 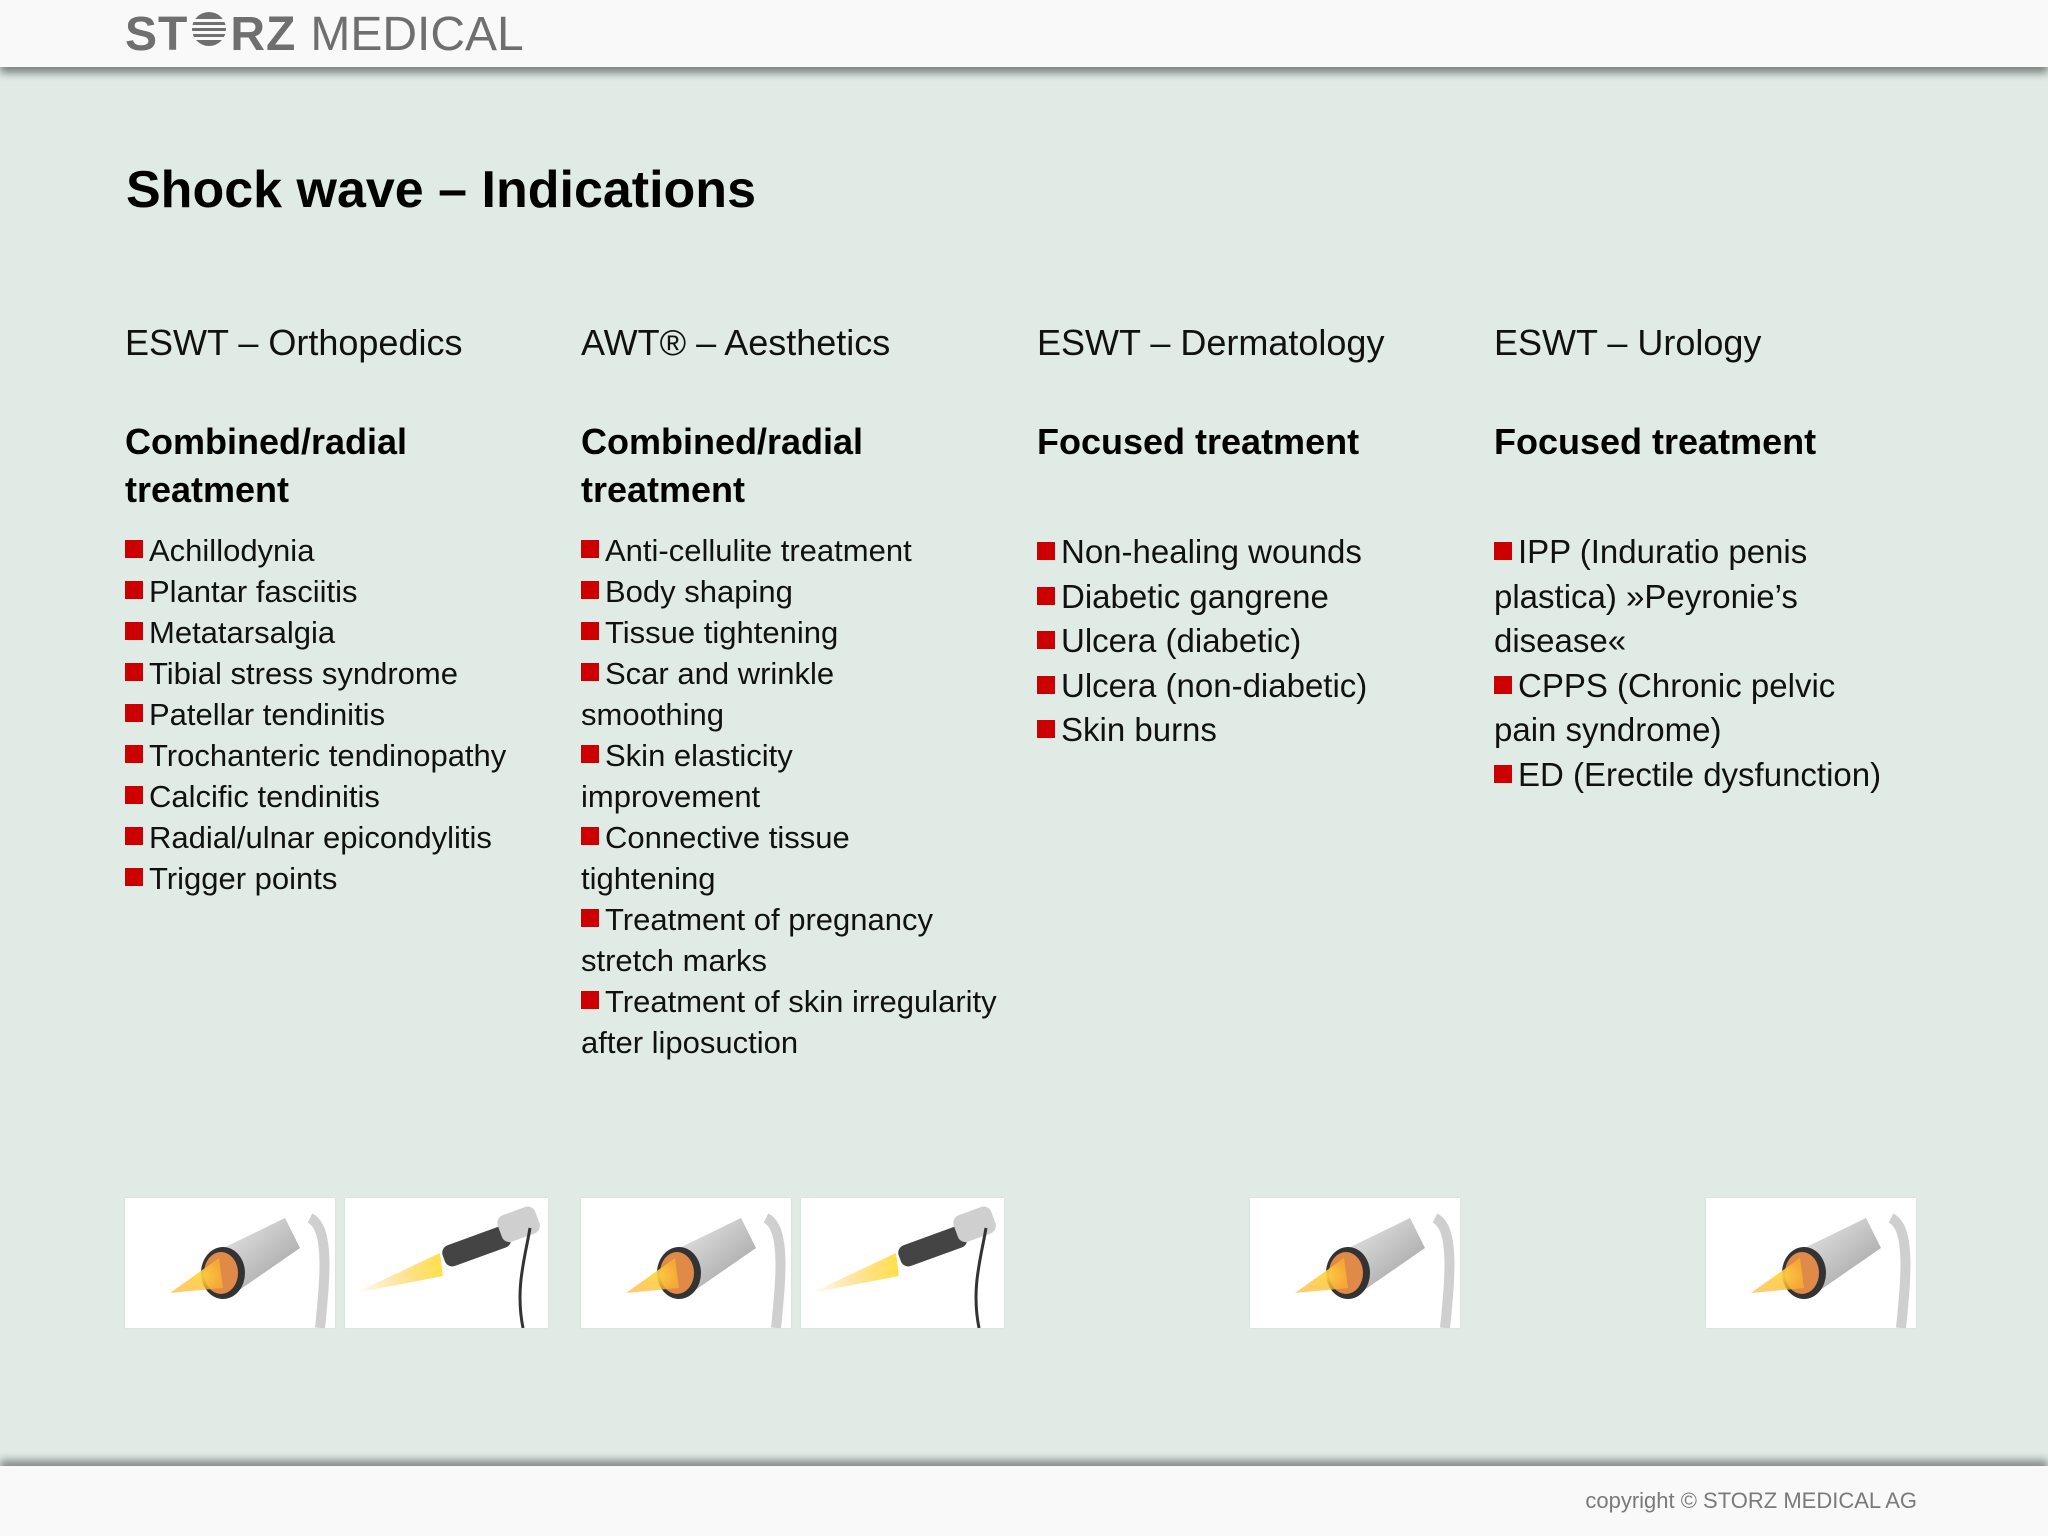 I want to click on list-item: Trigger points, so click(x=340, y=878).